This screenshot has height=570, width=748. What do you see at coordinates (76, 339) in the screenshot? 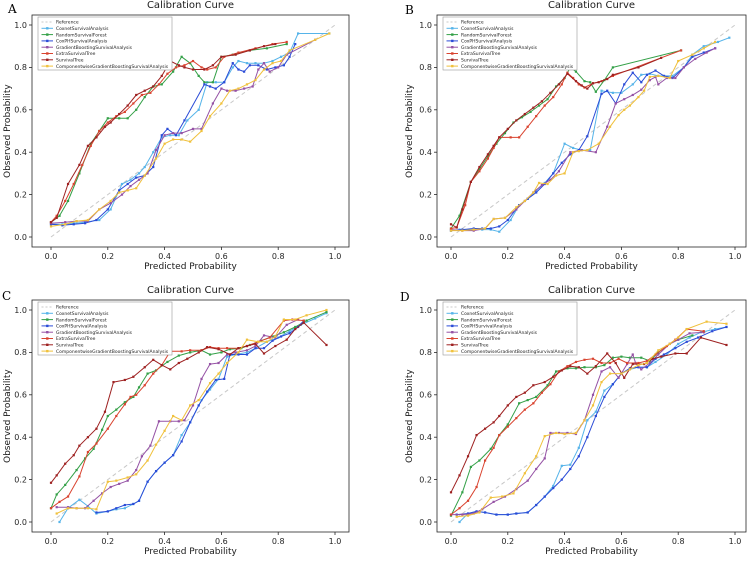
I see `legend-label: ExtraSurvivalTree` at bounding box center [76, 339].